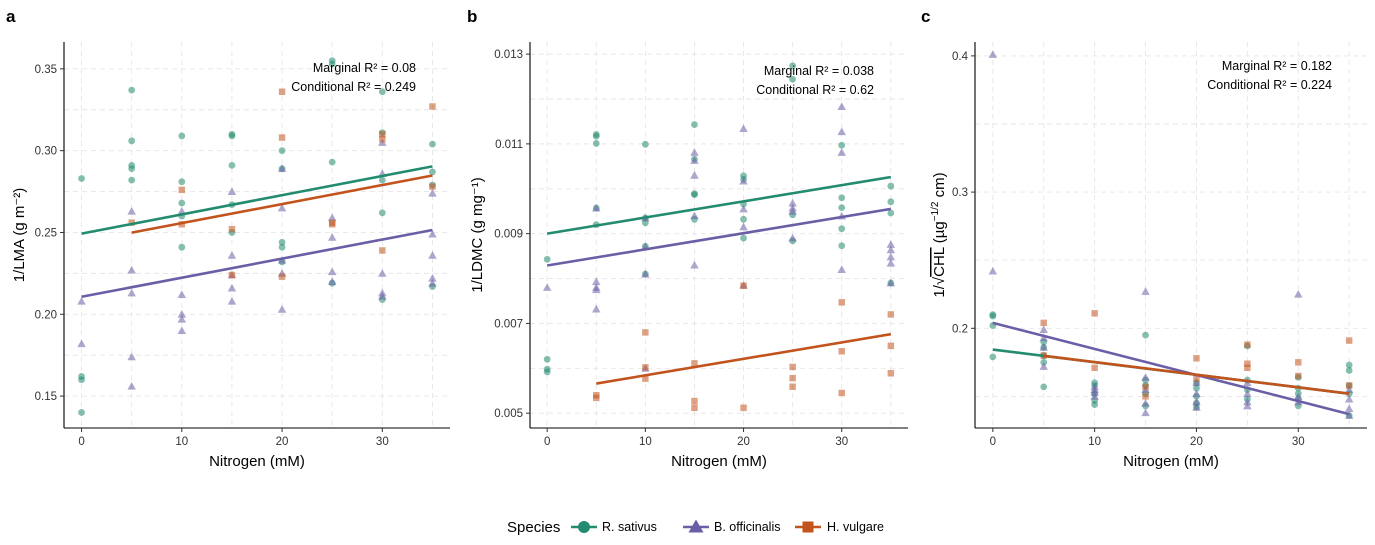  What do you see at coordinates (477, 234) in the screenshot?
I see `y-axis-label: 1/LDMC (g mg⁻¹)` at bounding box center [477, 234].